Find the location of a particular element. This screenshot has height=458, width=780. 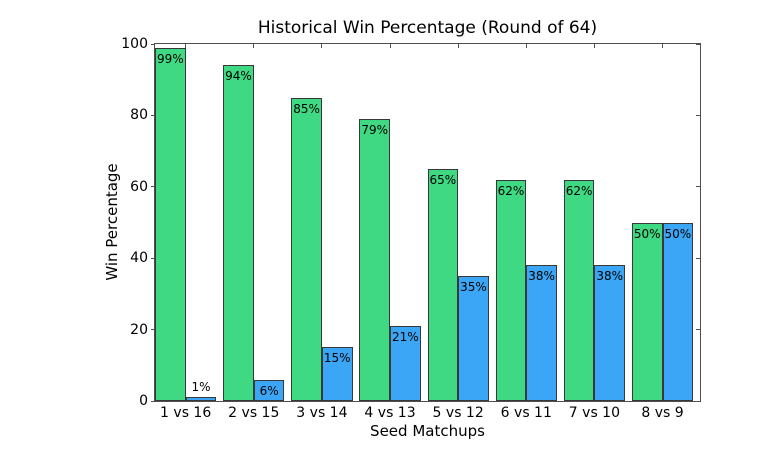

y-tick-label: 40 is located at coordinates (139, 258).